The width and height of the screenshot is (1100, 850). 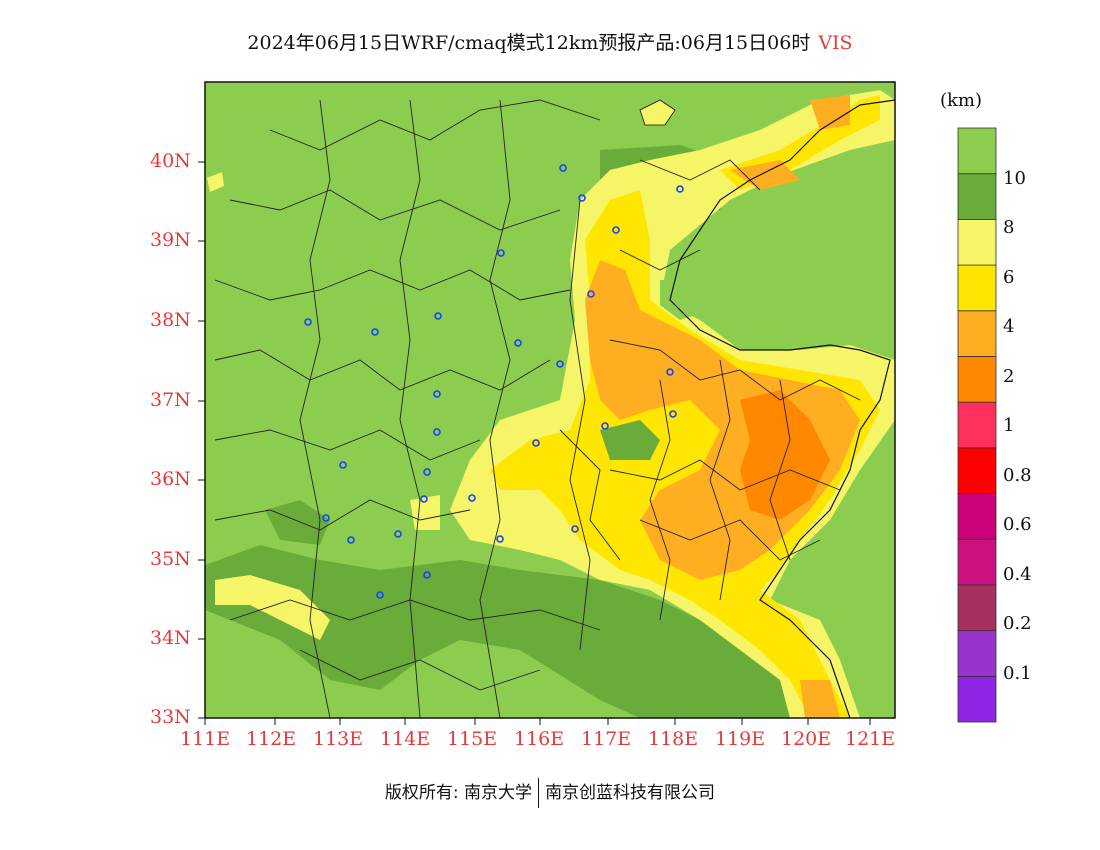 What do you see at coordinates (539, 739) in the screenshot?
I see `lon-label: 116E` at bounding box center [539, 739].